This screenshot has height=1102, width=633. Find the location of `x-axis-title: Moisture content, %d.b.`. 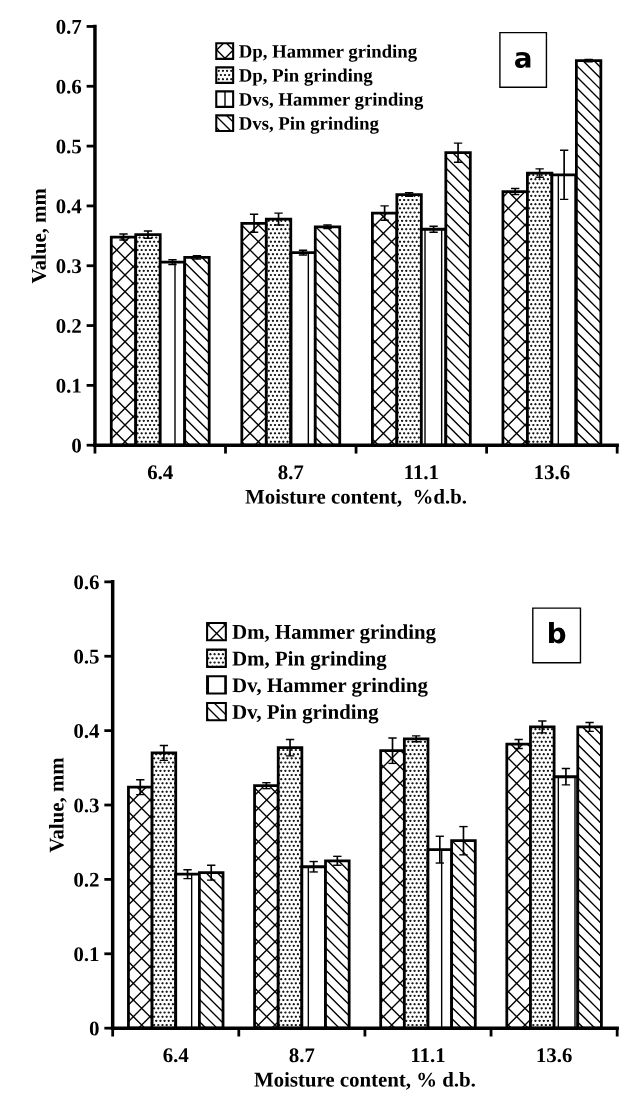

x-axis-title: Moisture content, %d.b. is located at coordinates (356, 498).